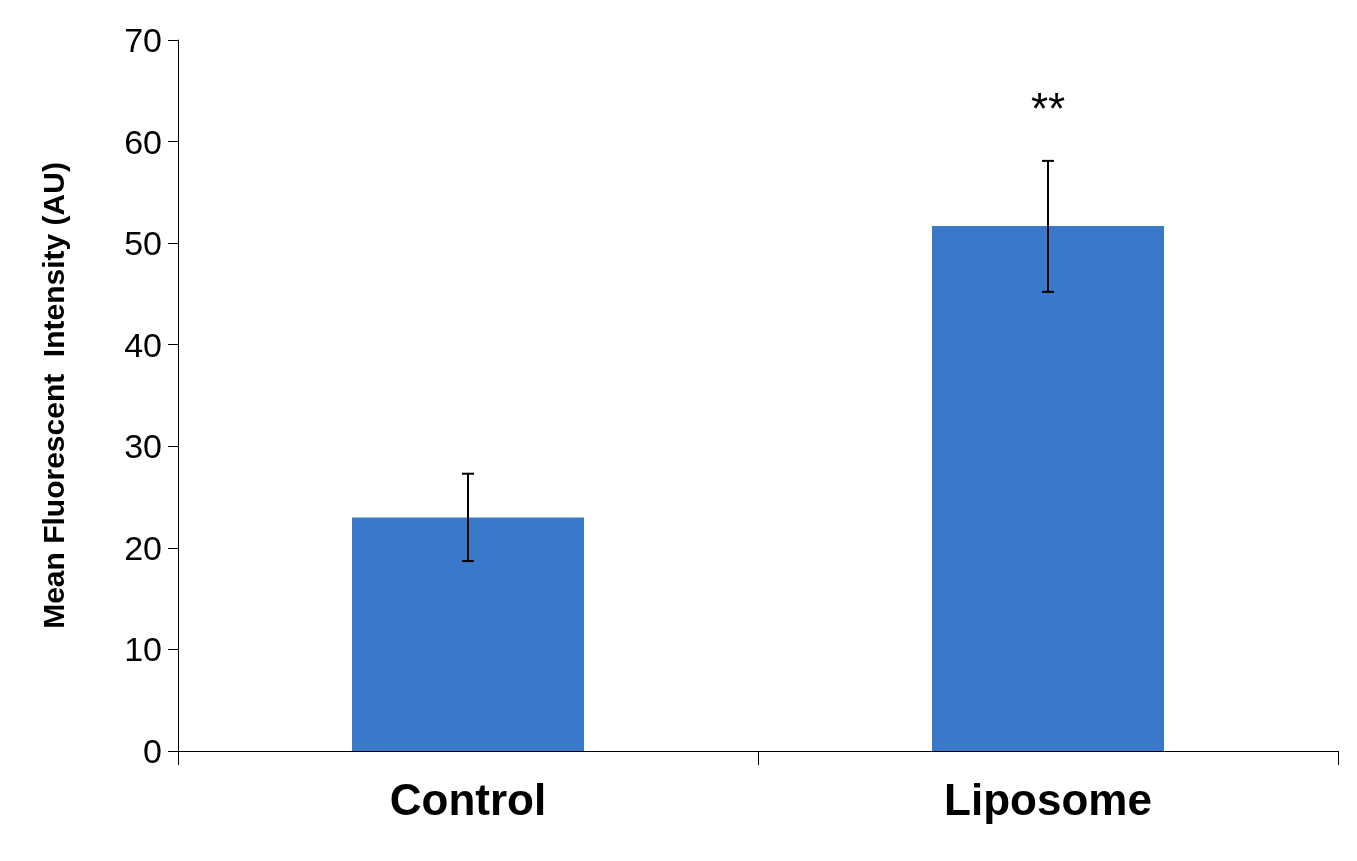  I want to click on y-tick-label: 50, so click(143, 243).